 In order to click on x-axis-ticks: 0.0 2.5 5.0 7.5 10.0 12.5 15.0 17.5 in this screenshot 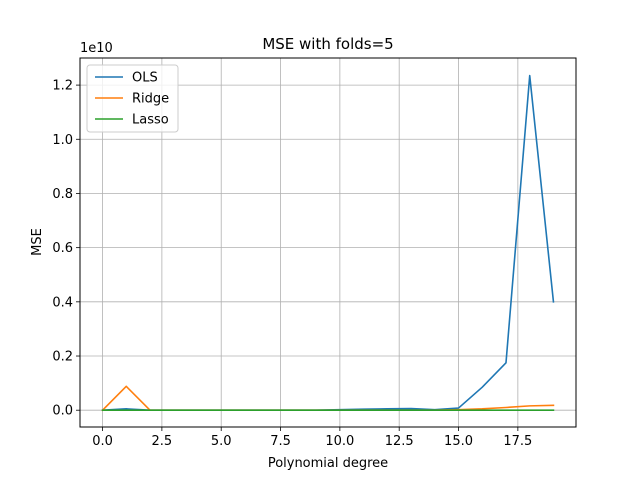, I will do `click(312, 438)`.